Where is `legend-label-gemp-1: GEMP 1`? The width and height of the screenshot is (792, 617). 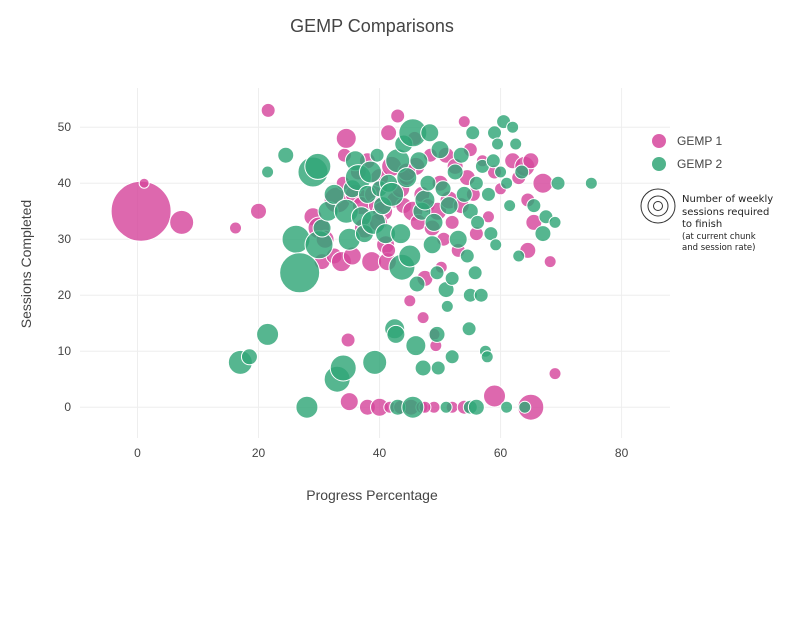
legend-label-gemp-1: GEMP 1 is located at coordinates (699, 141).